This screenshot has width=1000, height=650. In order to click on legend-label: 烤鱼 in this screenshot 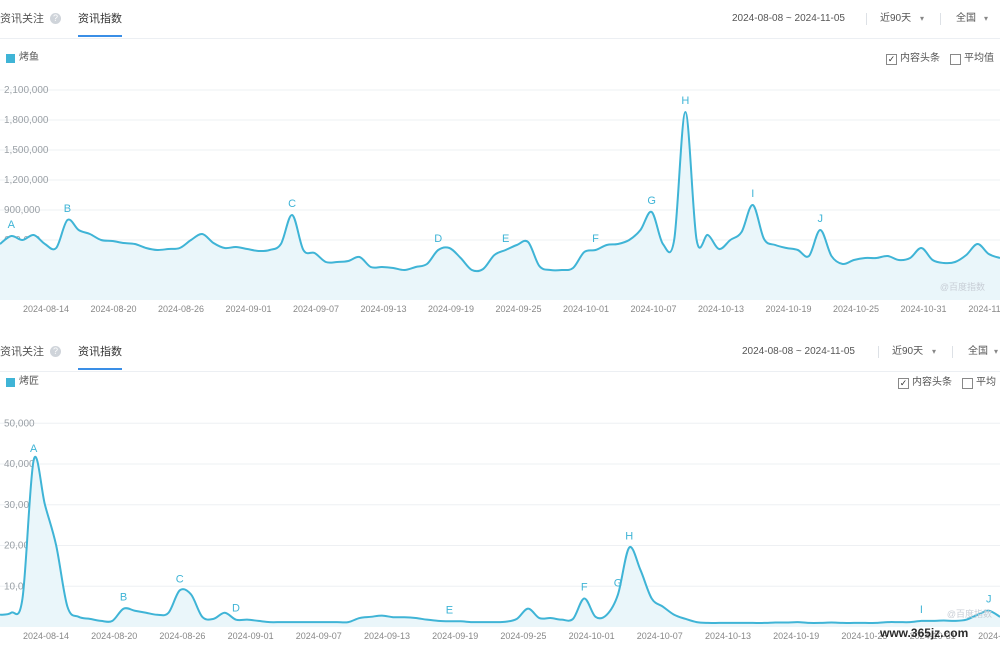, I will do `click(29, 57)`.